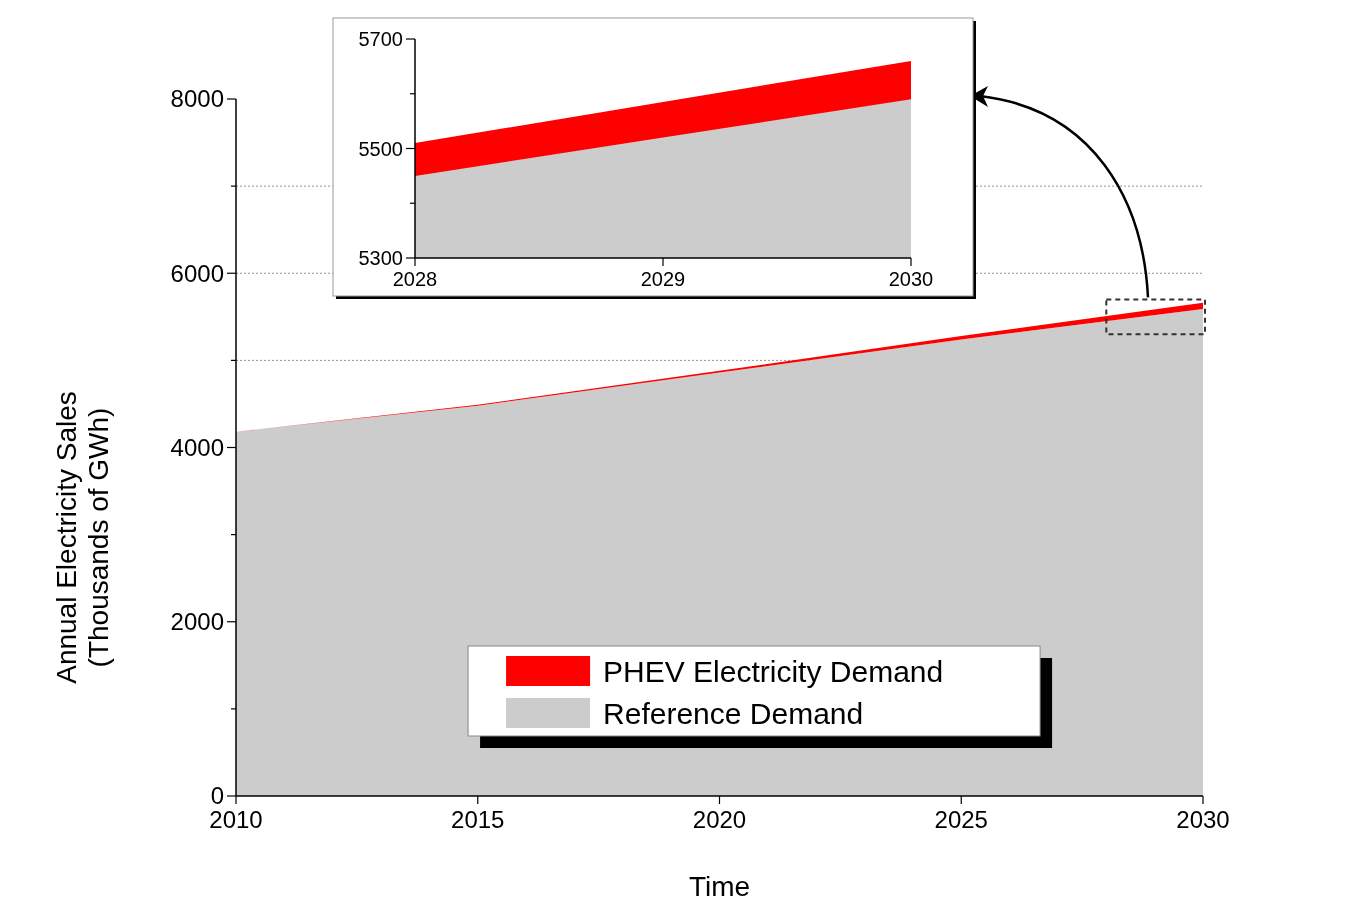 Image resolution: width=1348 pixels, height=922 pixels. I want to click on y-tick-label: 2000, so click(197, 622).